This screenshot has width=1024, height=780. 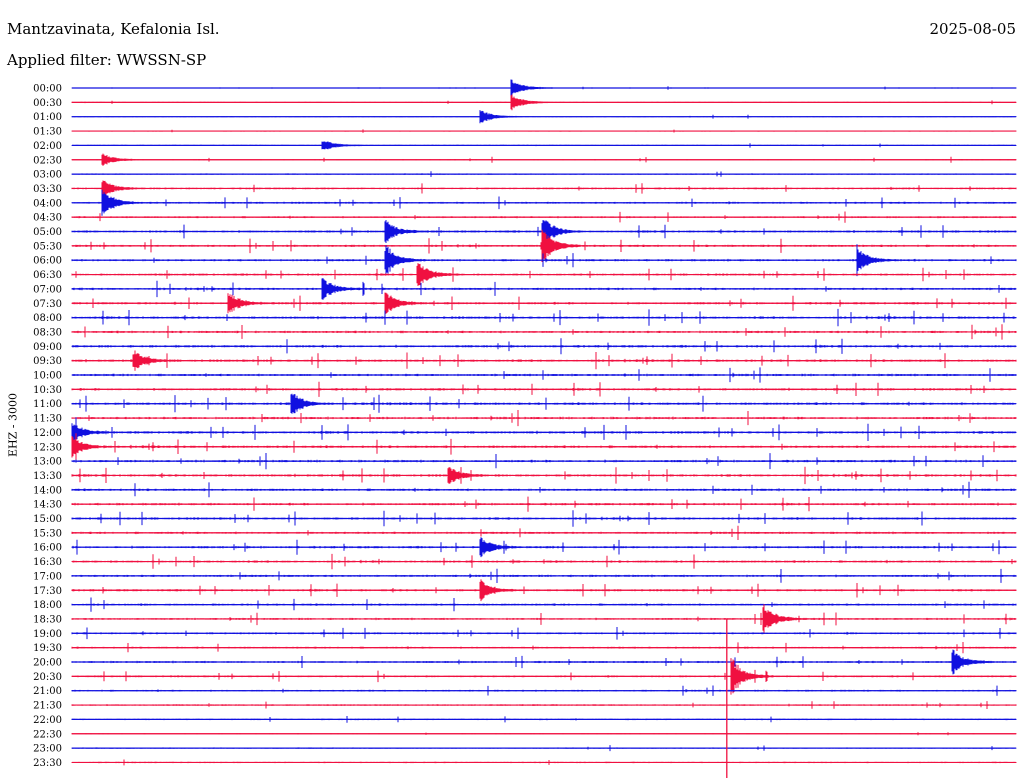 I want to click on date-label: 2025-08-05, so click(x=972, y=29).